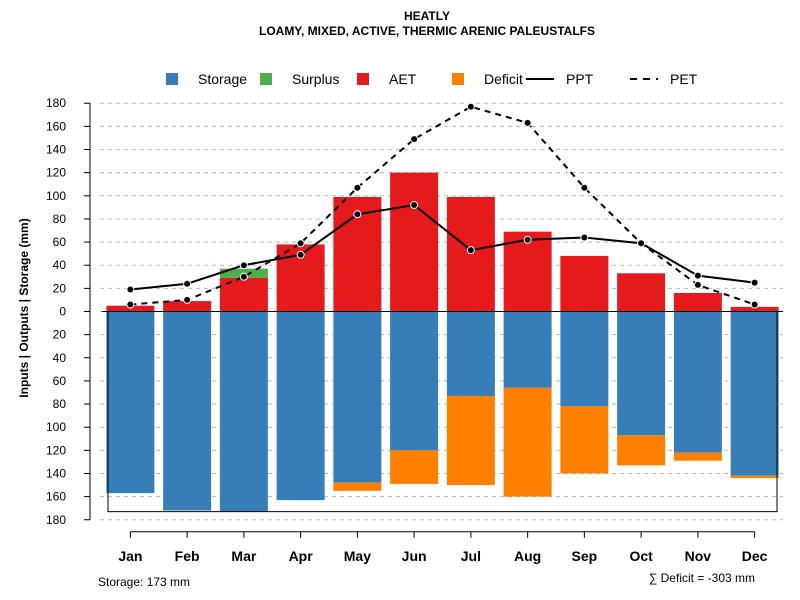 The image size is (800, 600). What do you see at coordinates (527, 122) in the screenshot?
I see `pet-point-aug` at bounding box center [527, 122].